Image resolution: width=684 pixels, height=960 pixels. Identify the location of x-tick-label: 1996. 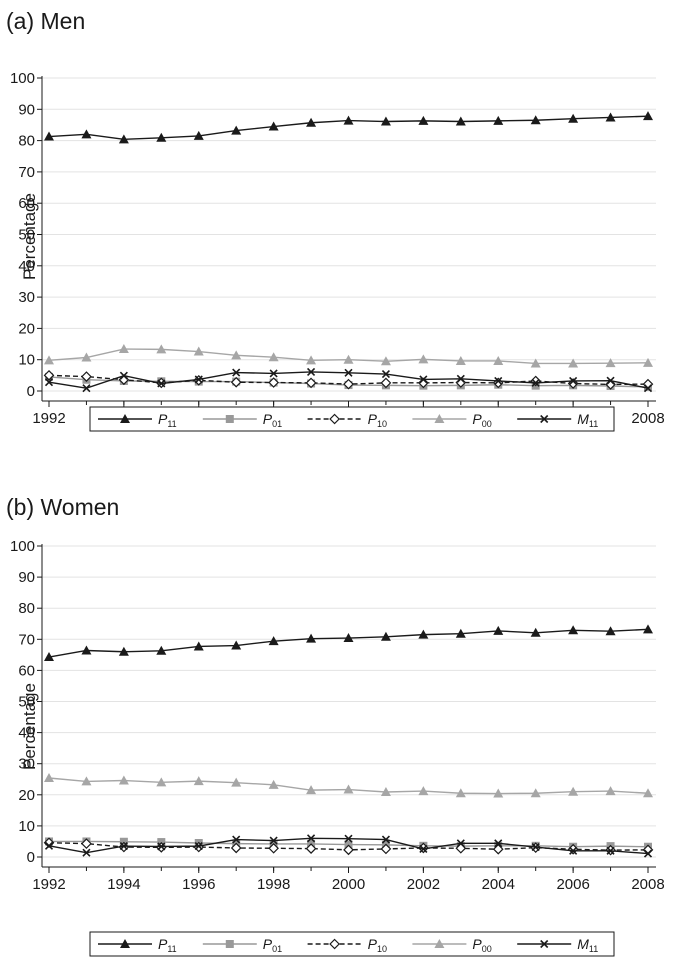
(198, 884).